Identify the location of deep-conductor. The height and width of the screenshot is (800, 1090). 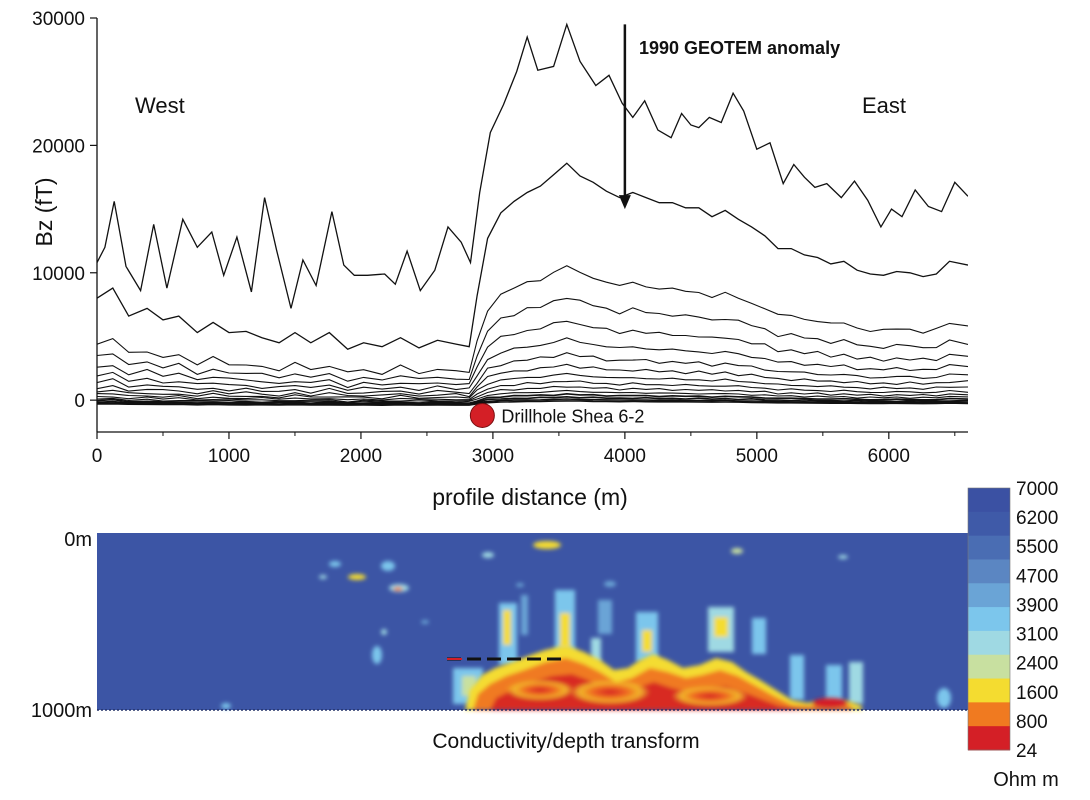
(663, 677).